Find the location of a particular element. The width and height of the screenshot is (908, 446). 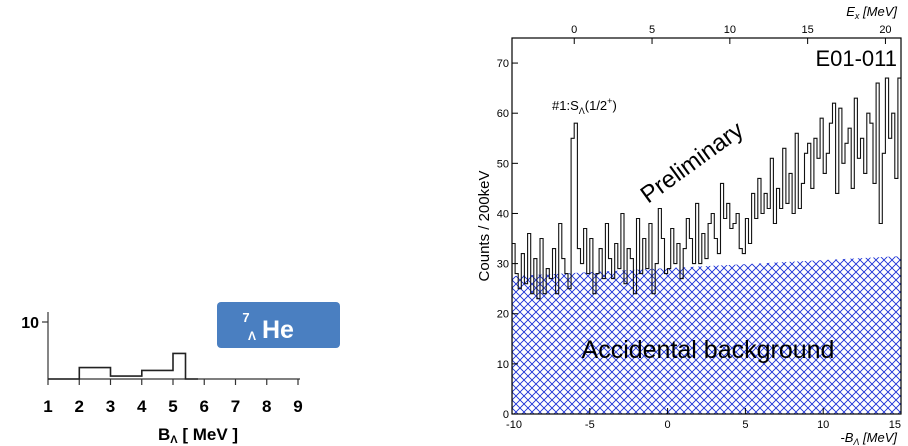

left-x-tick-label: 8 is located at coordinates (266, 406).